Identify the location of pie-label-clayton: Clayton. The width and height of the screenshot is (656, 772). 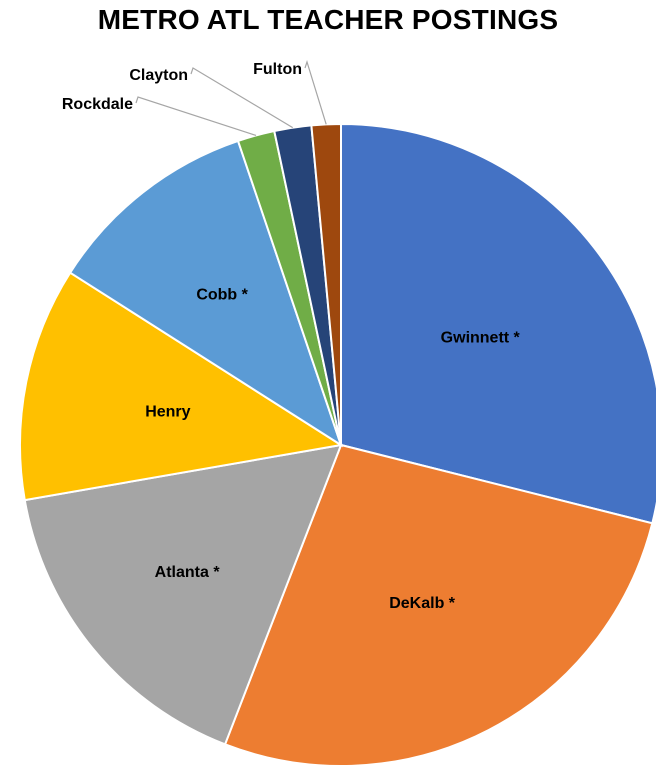
(158, 75).